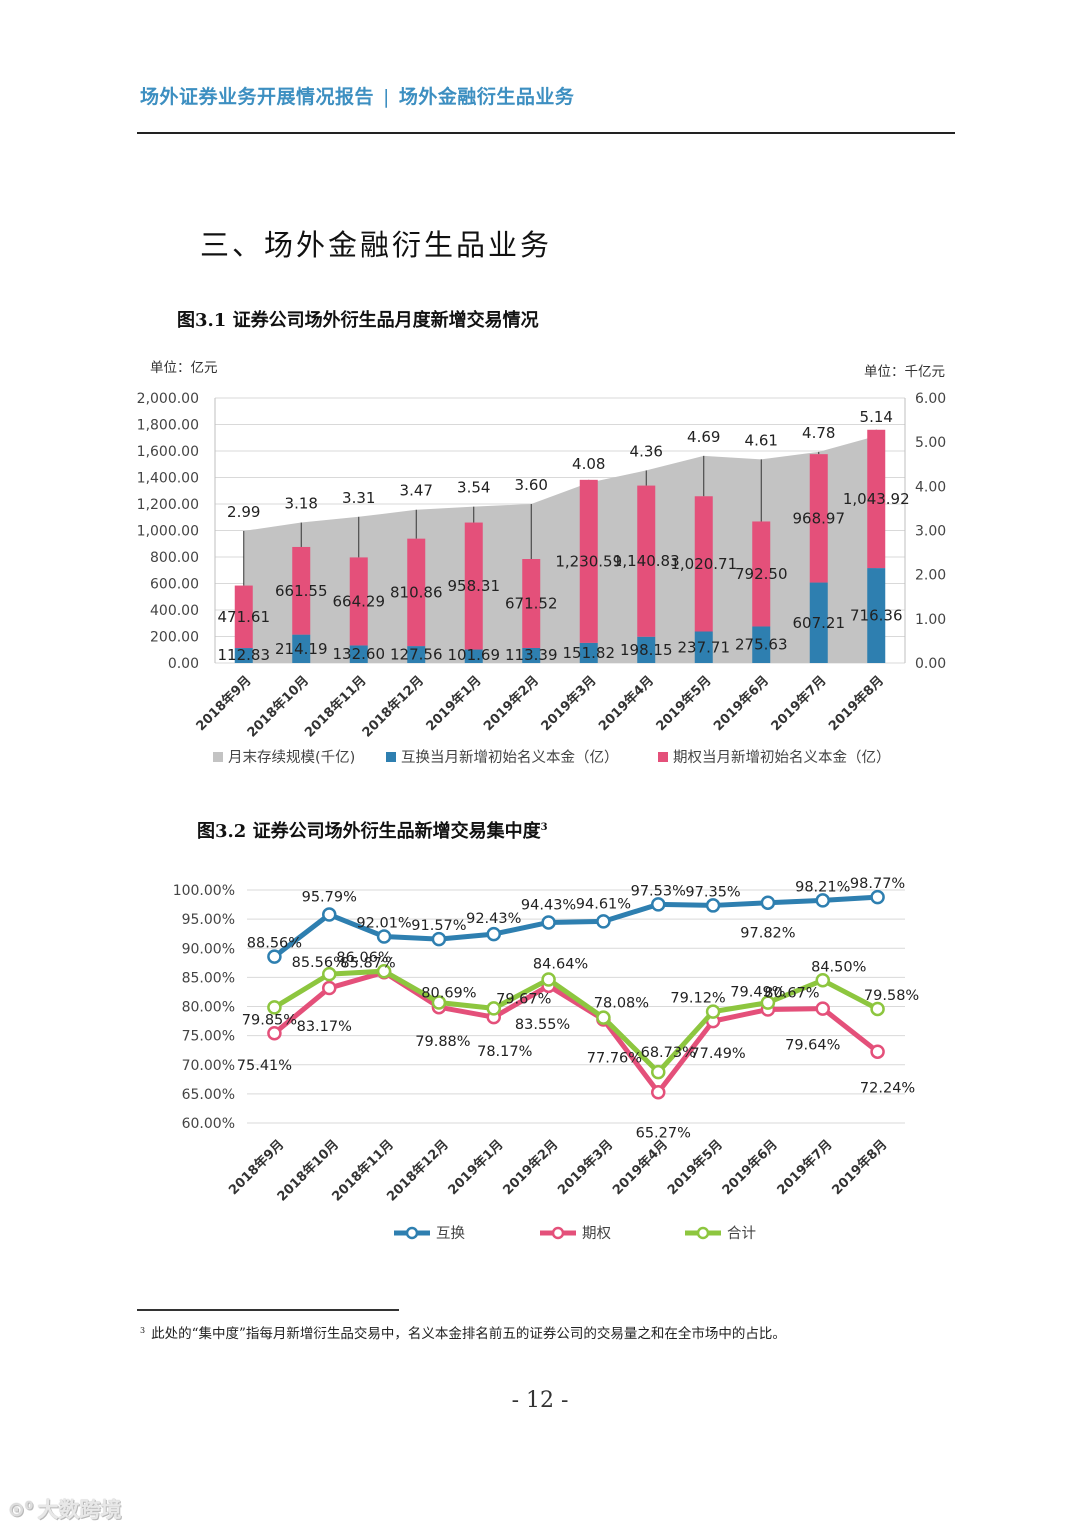 This screenshot has height=1527, width=1080. What do you see at coordinates (531, 1168) in the screenshot?
I see `x-axis-tick: 2019年2月` at bounding box center [531, 1168].